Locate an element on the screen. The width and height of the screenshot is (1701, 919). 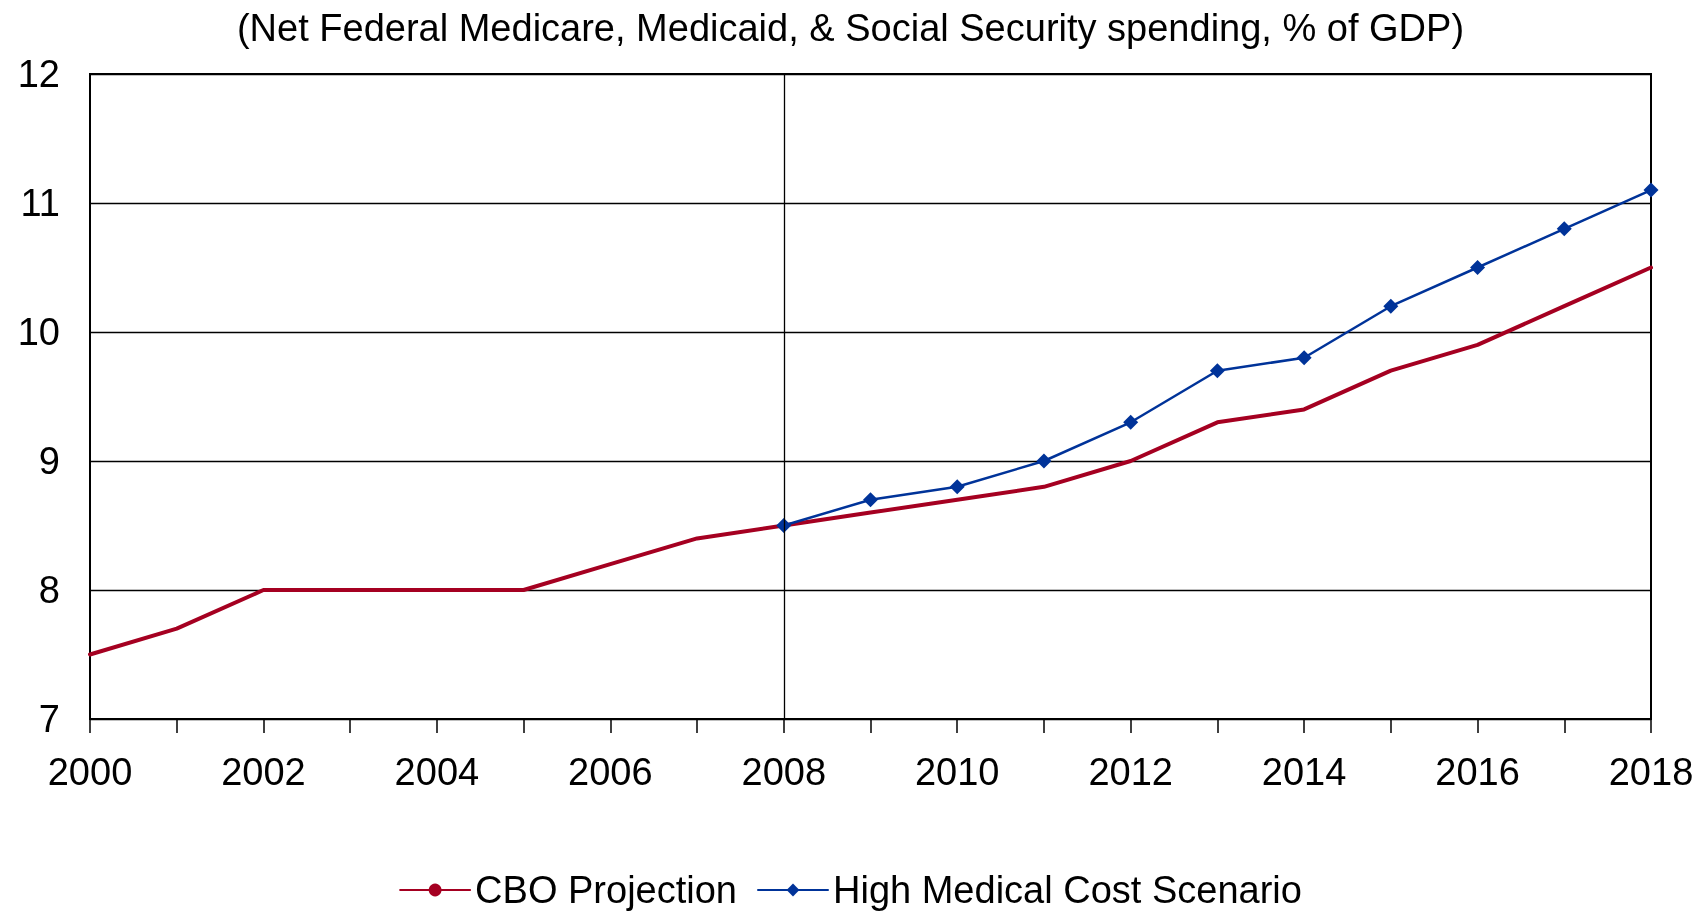
x-tick-label: 2000 is located at coordinates (90, 772).